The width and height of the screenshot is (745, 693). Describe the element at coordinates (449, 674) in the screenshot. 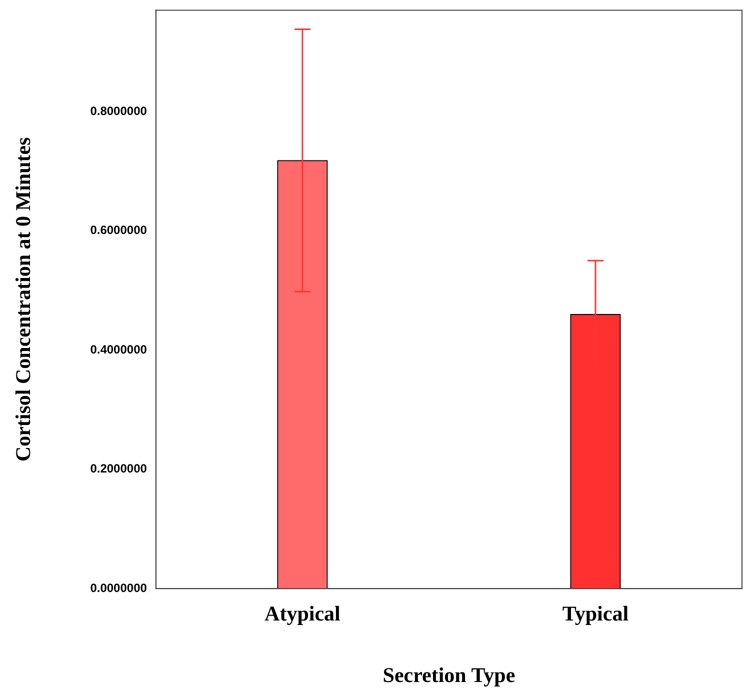

I see `x-axis-title: Secretion Type` at that location.